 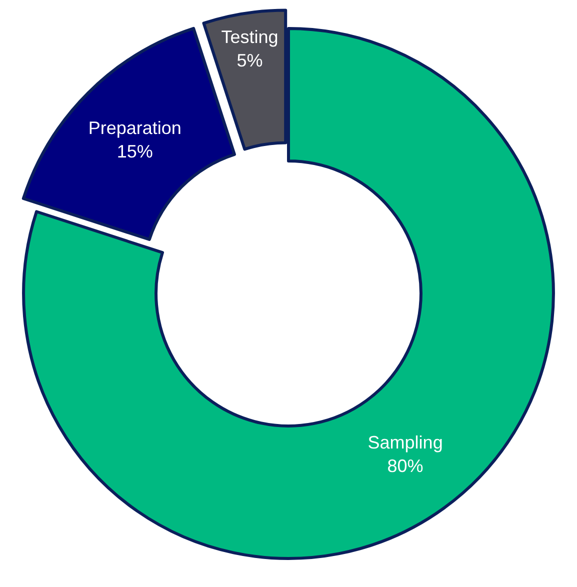 What do you see at coordinates (135, 128) in the screenshot?
I see `slice-label: Preparation` at bounding box center [135, 128].